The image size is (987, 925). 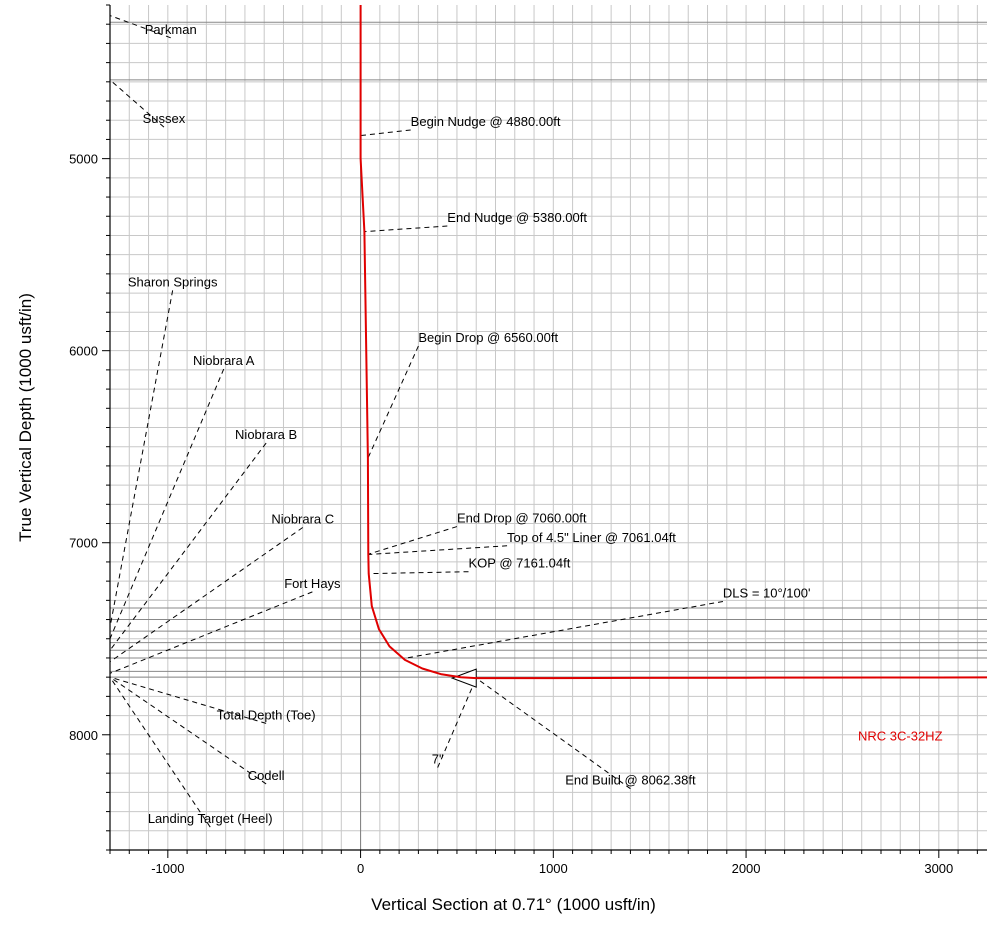 I want to click on annotation-label: Sussex, so click(x=164, y=118).